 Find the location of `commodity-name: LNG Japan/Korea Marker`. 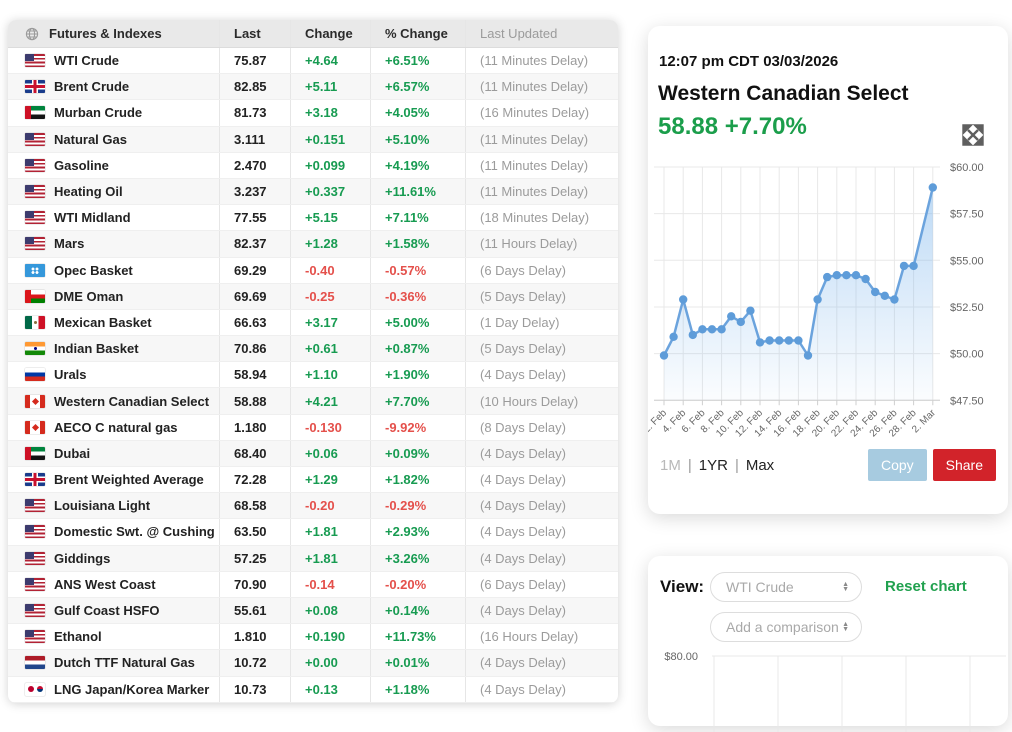

commodity-name: LNG Japan/Korea Marker is located at coordinates (132, 689).